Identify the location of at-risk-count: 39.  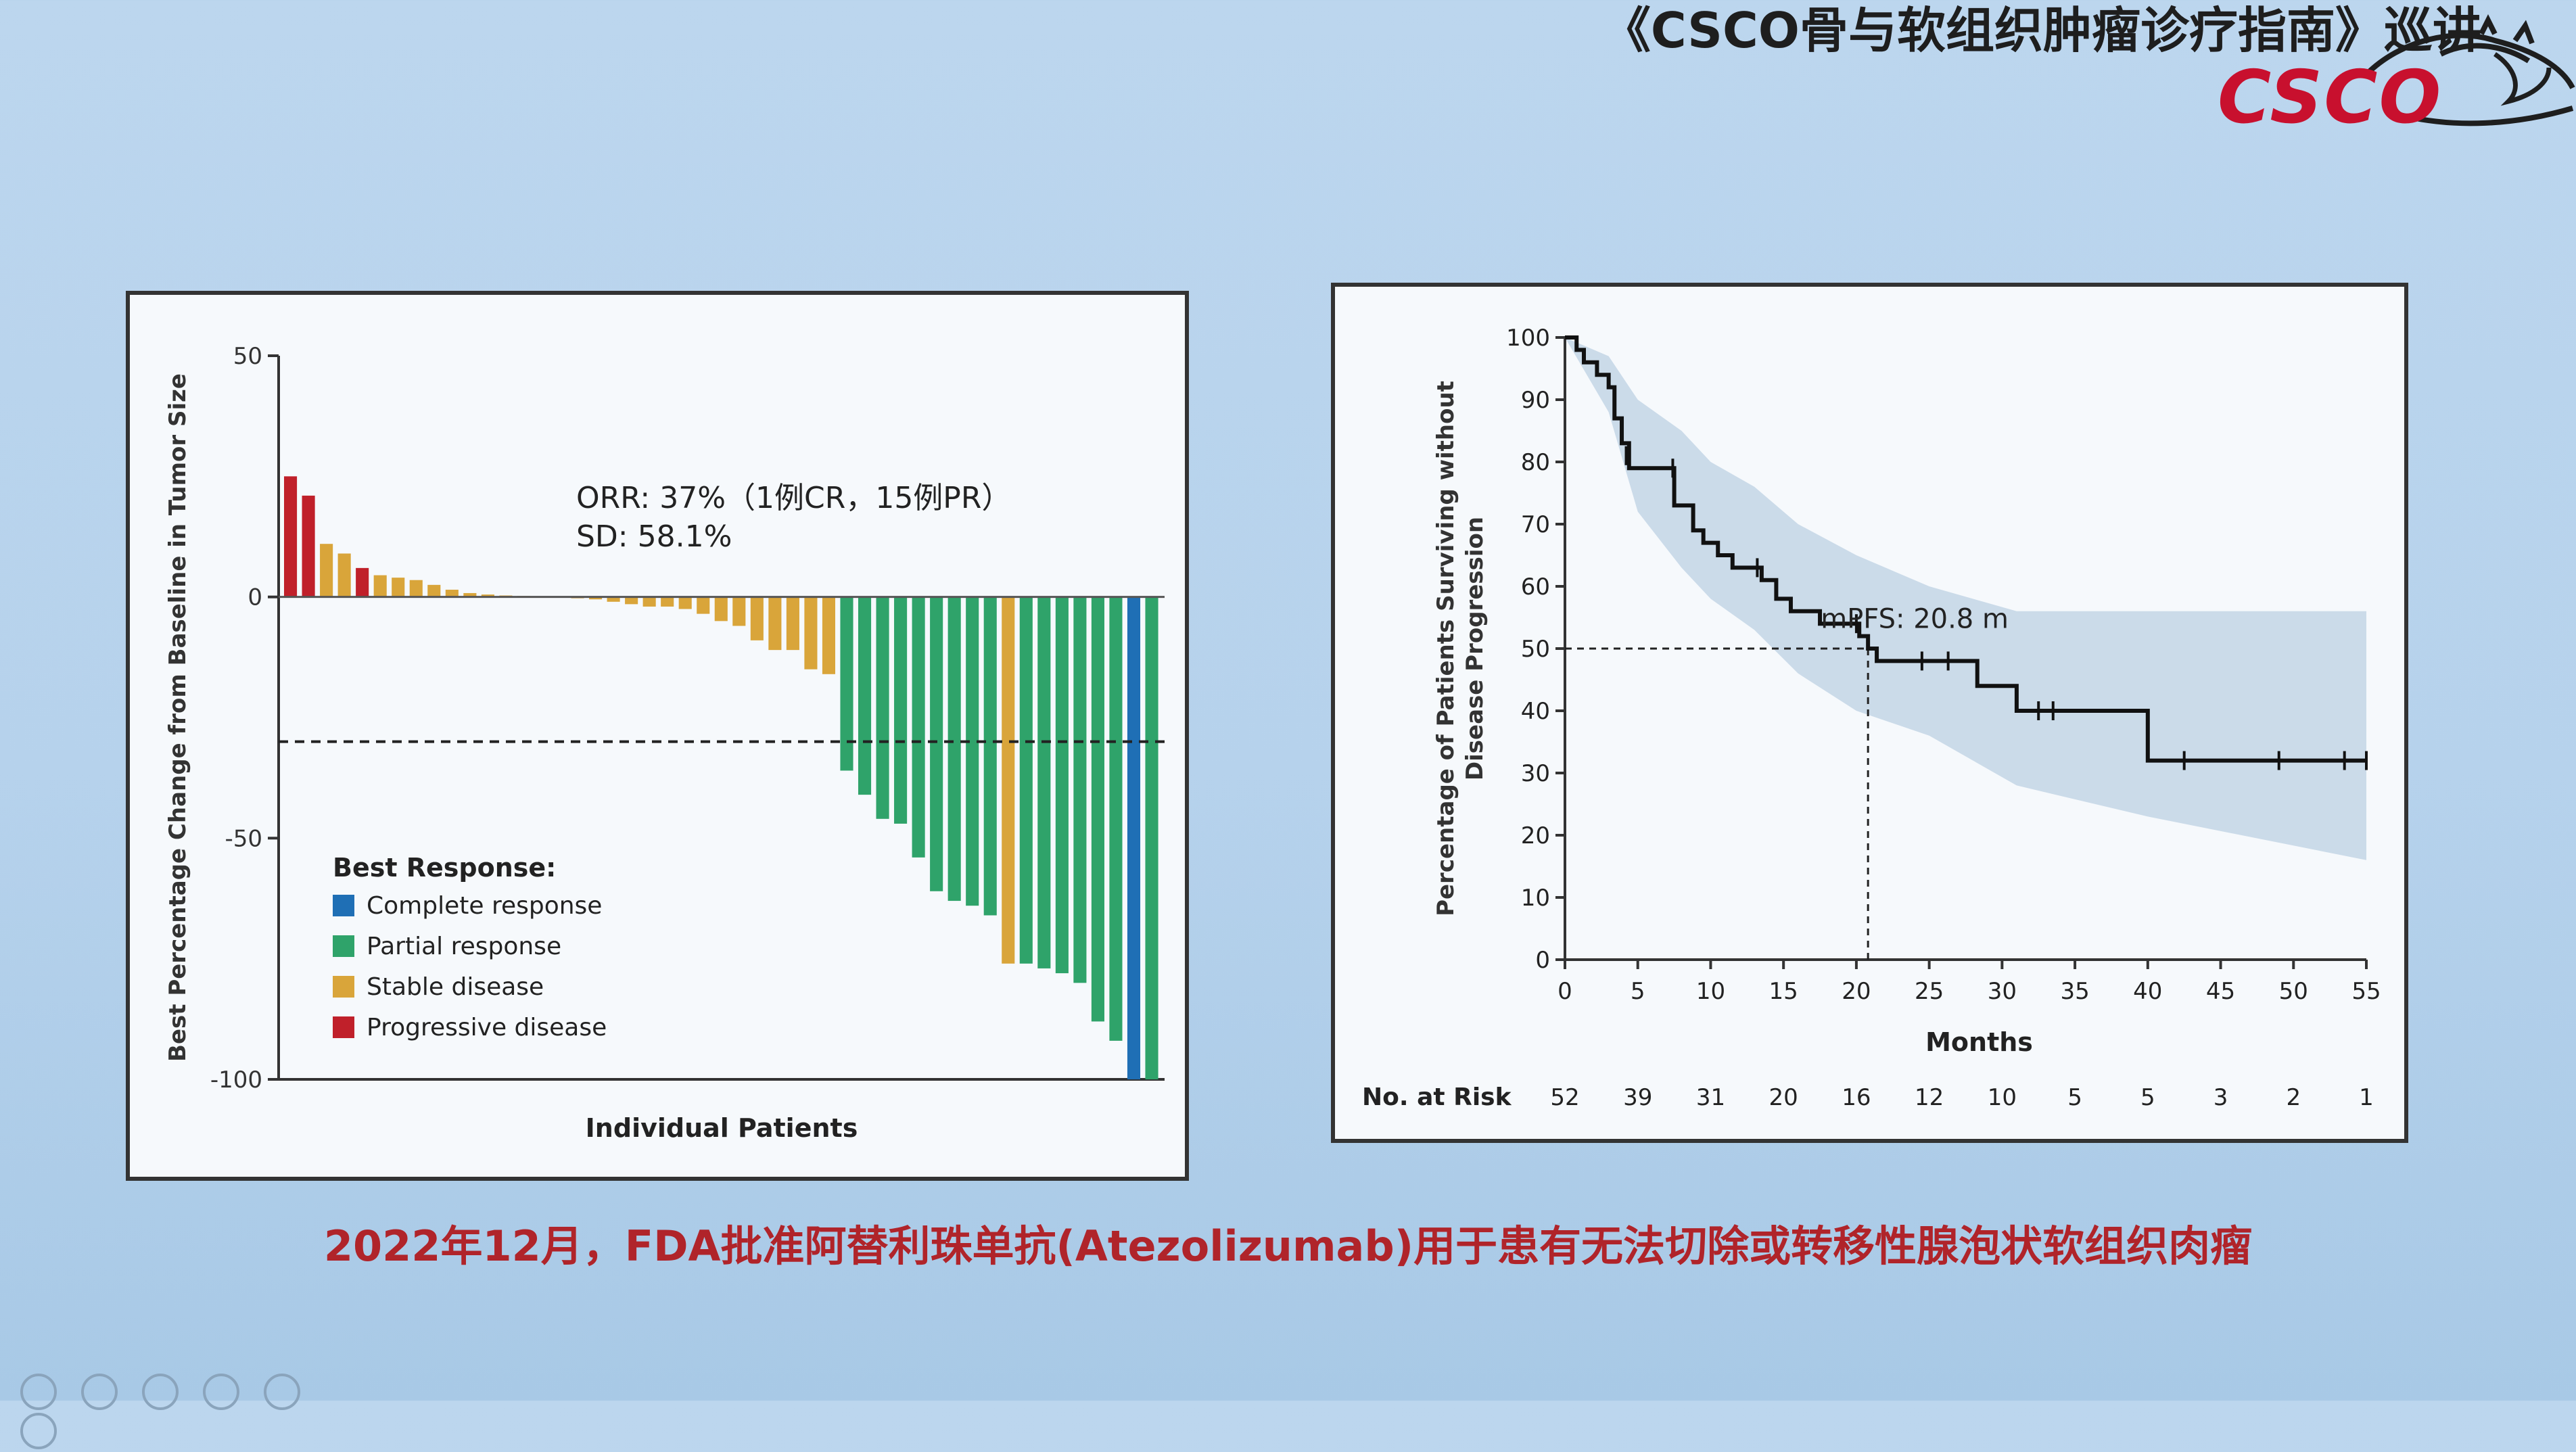
(1637, 1097).